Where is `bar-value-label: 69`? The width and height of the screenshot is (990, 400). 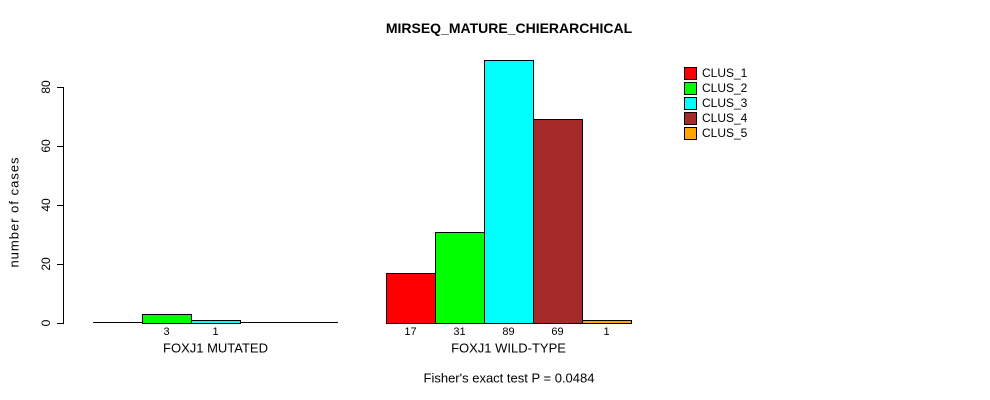 bar-value-label: 69 is located at coordinates (557, 332).